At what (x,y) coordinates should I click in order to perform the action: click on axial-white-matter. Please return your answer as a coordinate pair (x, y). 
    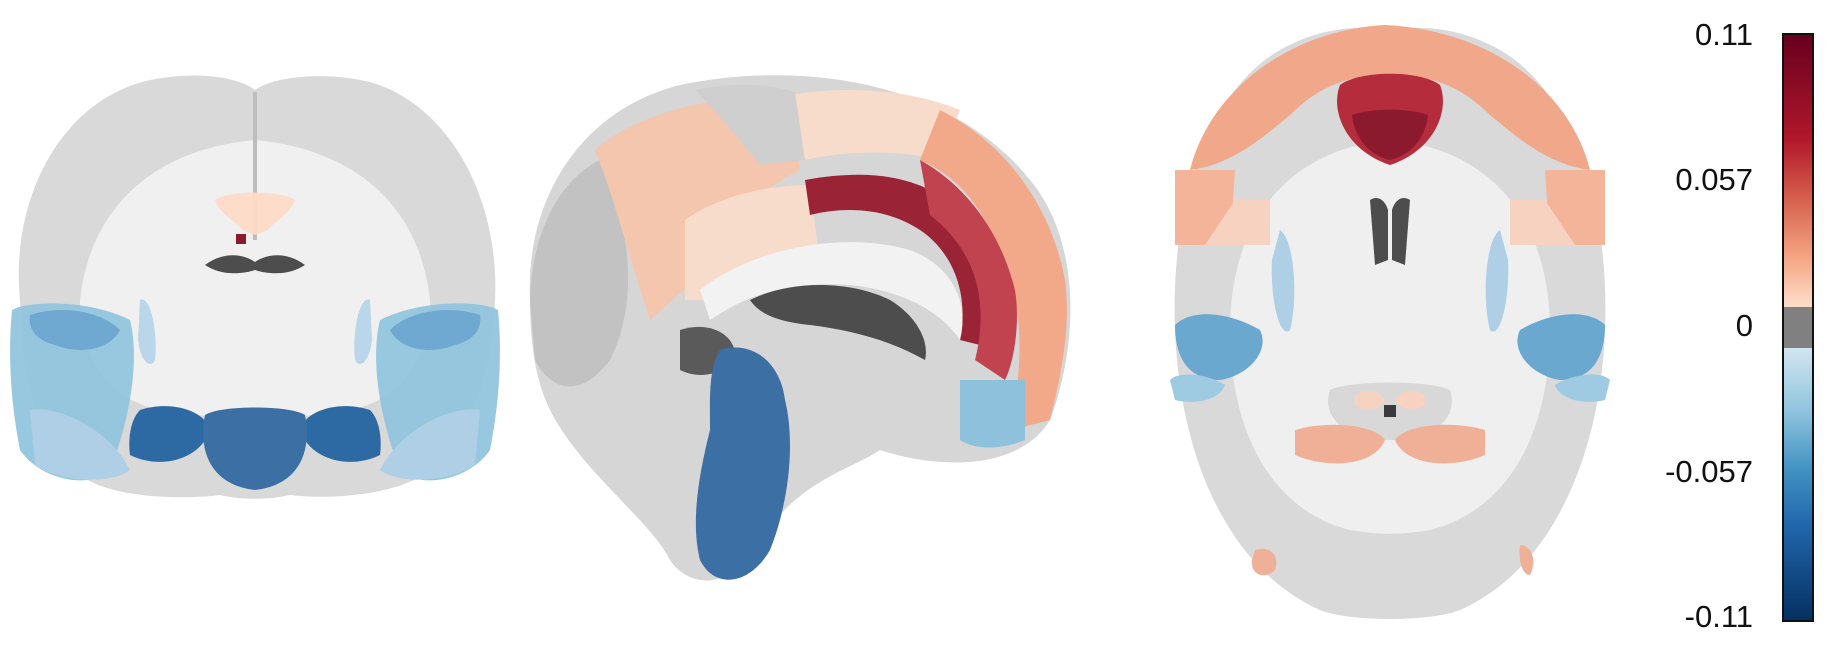
    Looking at the image, I should click on (1390, 337).